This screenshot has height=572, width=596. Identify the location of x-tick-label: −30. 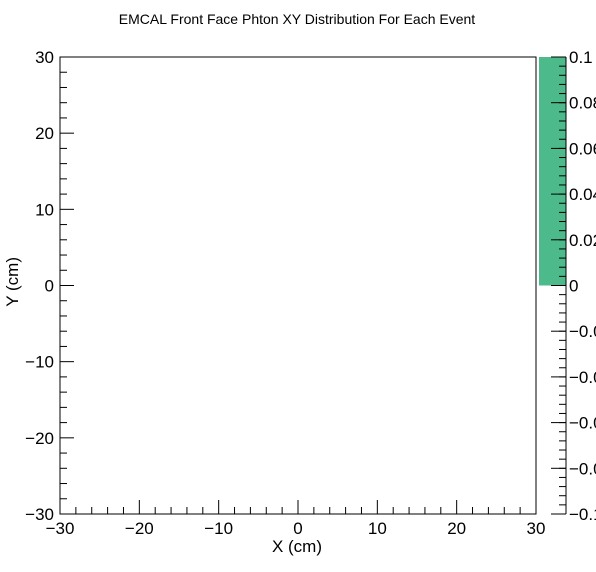
(60, 528).